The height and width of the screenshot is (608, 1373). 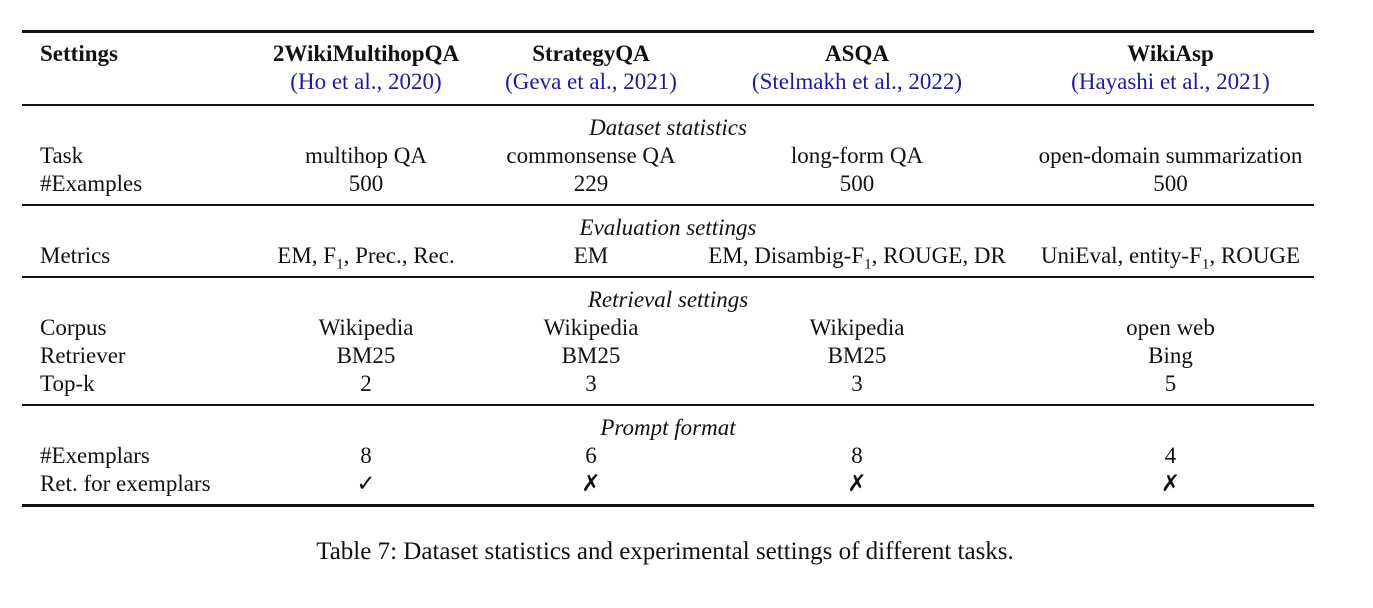 What do you see at coordinates (786, 255) in the screenshot?
I see `metric-text: EM, Disambig-F` at bounding box center [786, 255].